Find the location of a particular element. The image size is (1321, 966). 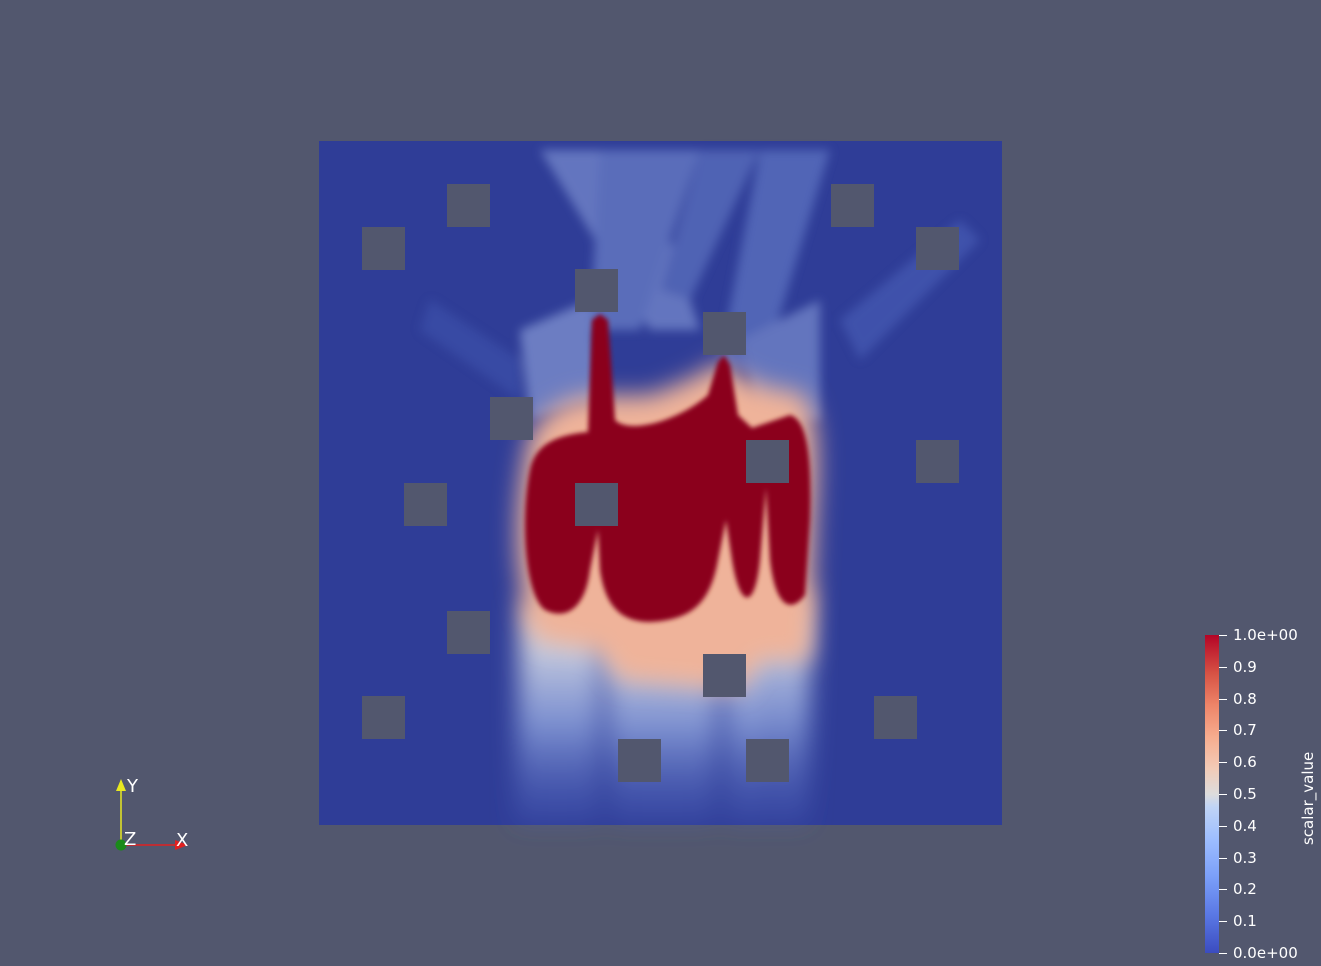

x-axis-label: X is located at coordinates (182, 840).